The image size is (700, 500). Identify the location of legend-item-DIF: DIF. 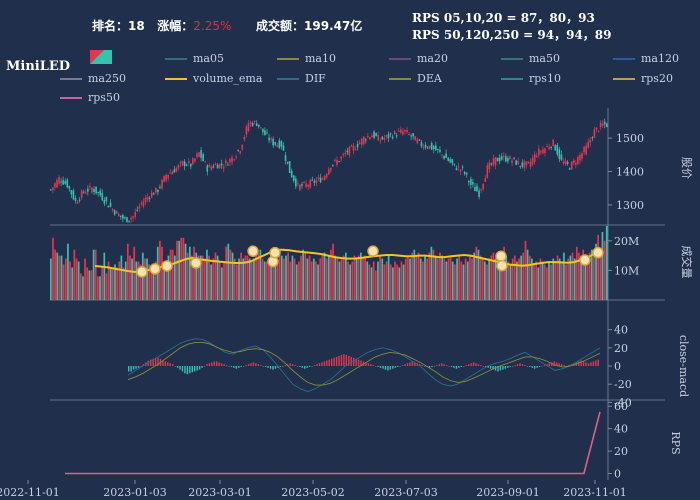
(301, 78).